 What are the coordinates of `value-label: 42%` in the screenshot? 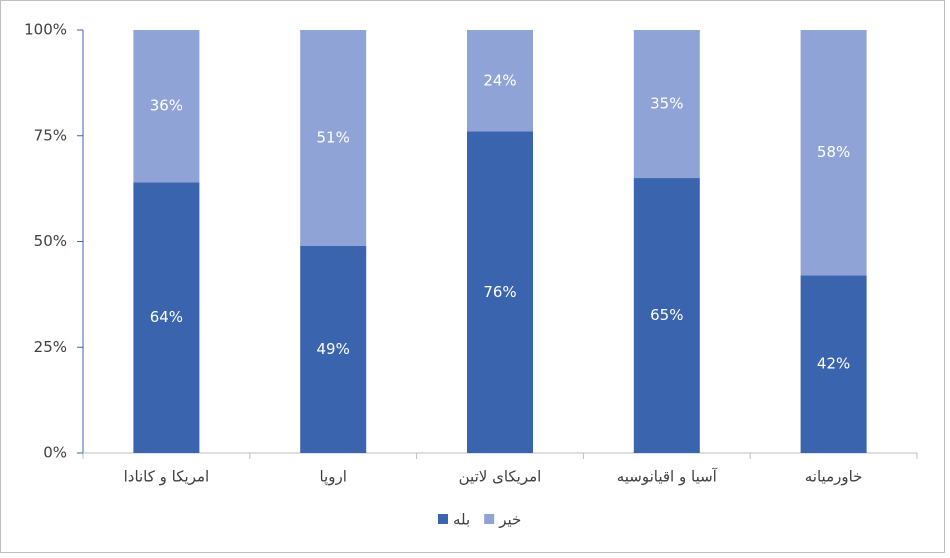 It's located at (833, 364).